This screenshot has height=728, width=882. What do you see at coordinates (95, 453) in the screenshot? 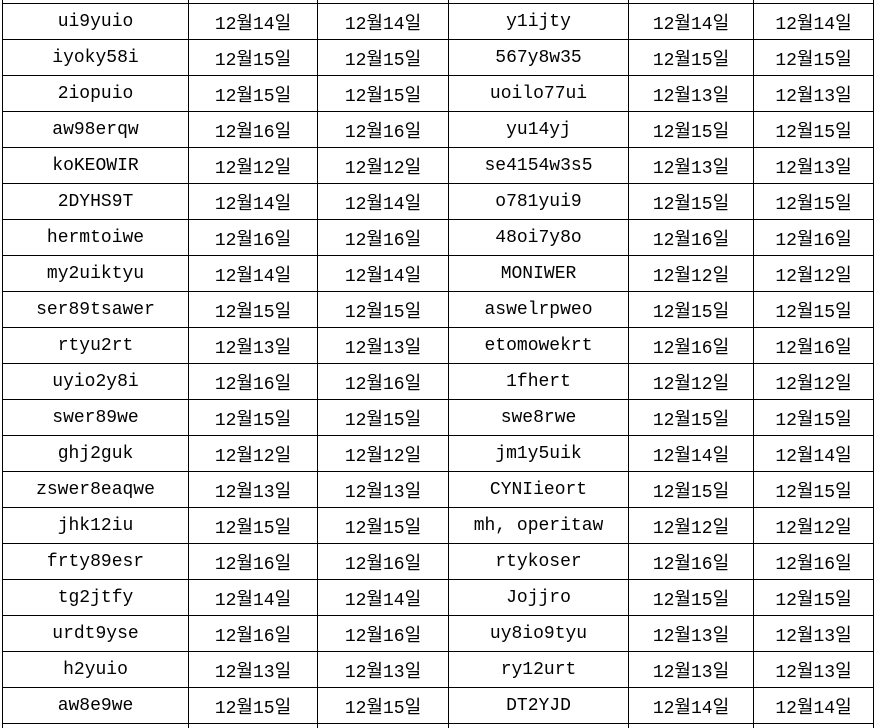
I see `id-cell: ghj2guk` at bounding box center [95, 453].